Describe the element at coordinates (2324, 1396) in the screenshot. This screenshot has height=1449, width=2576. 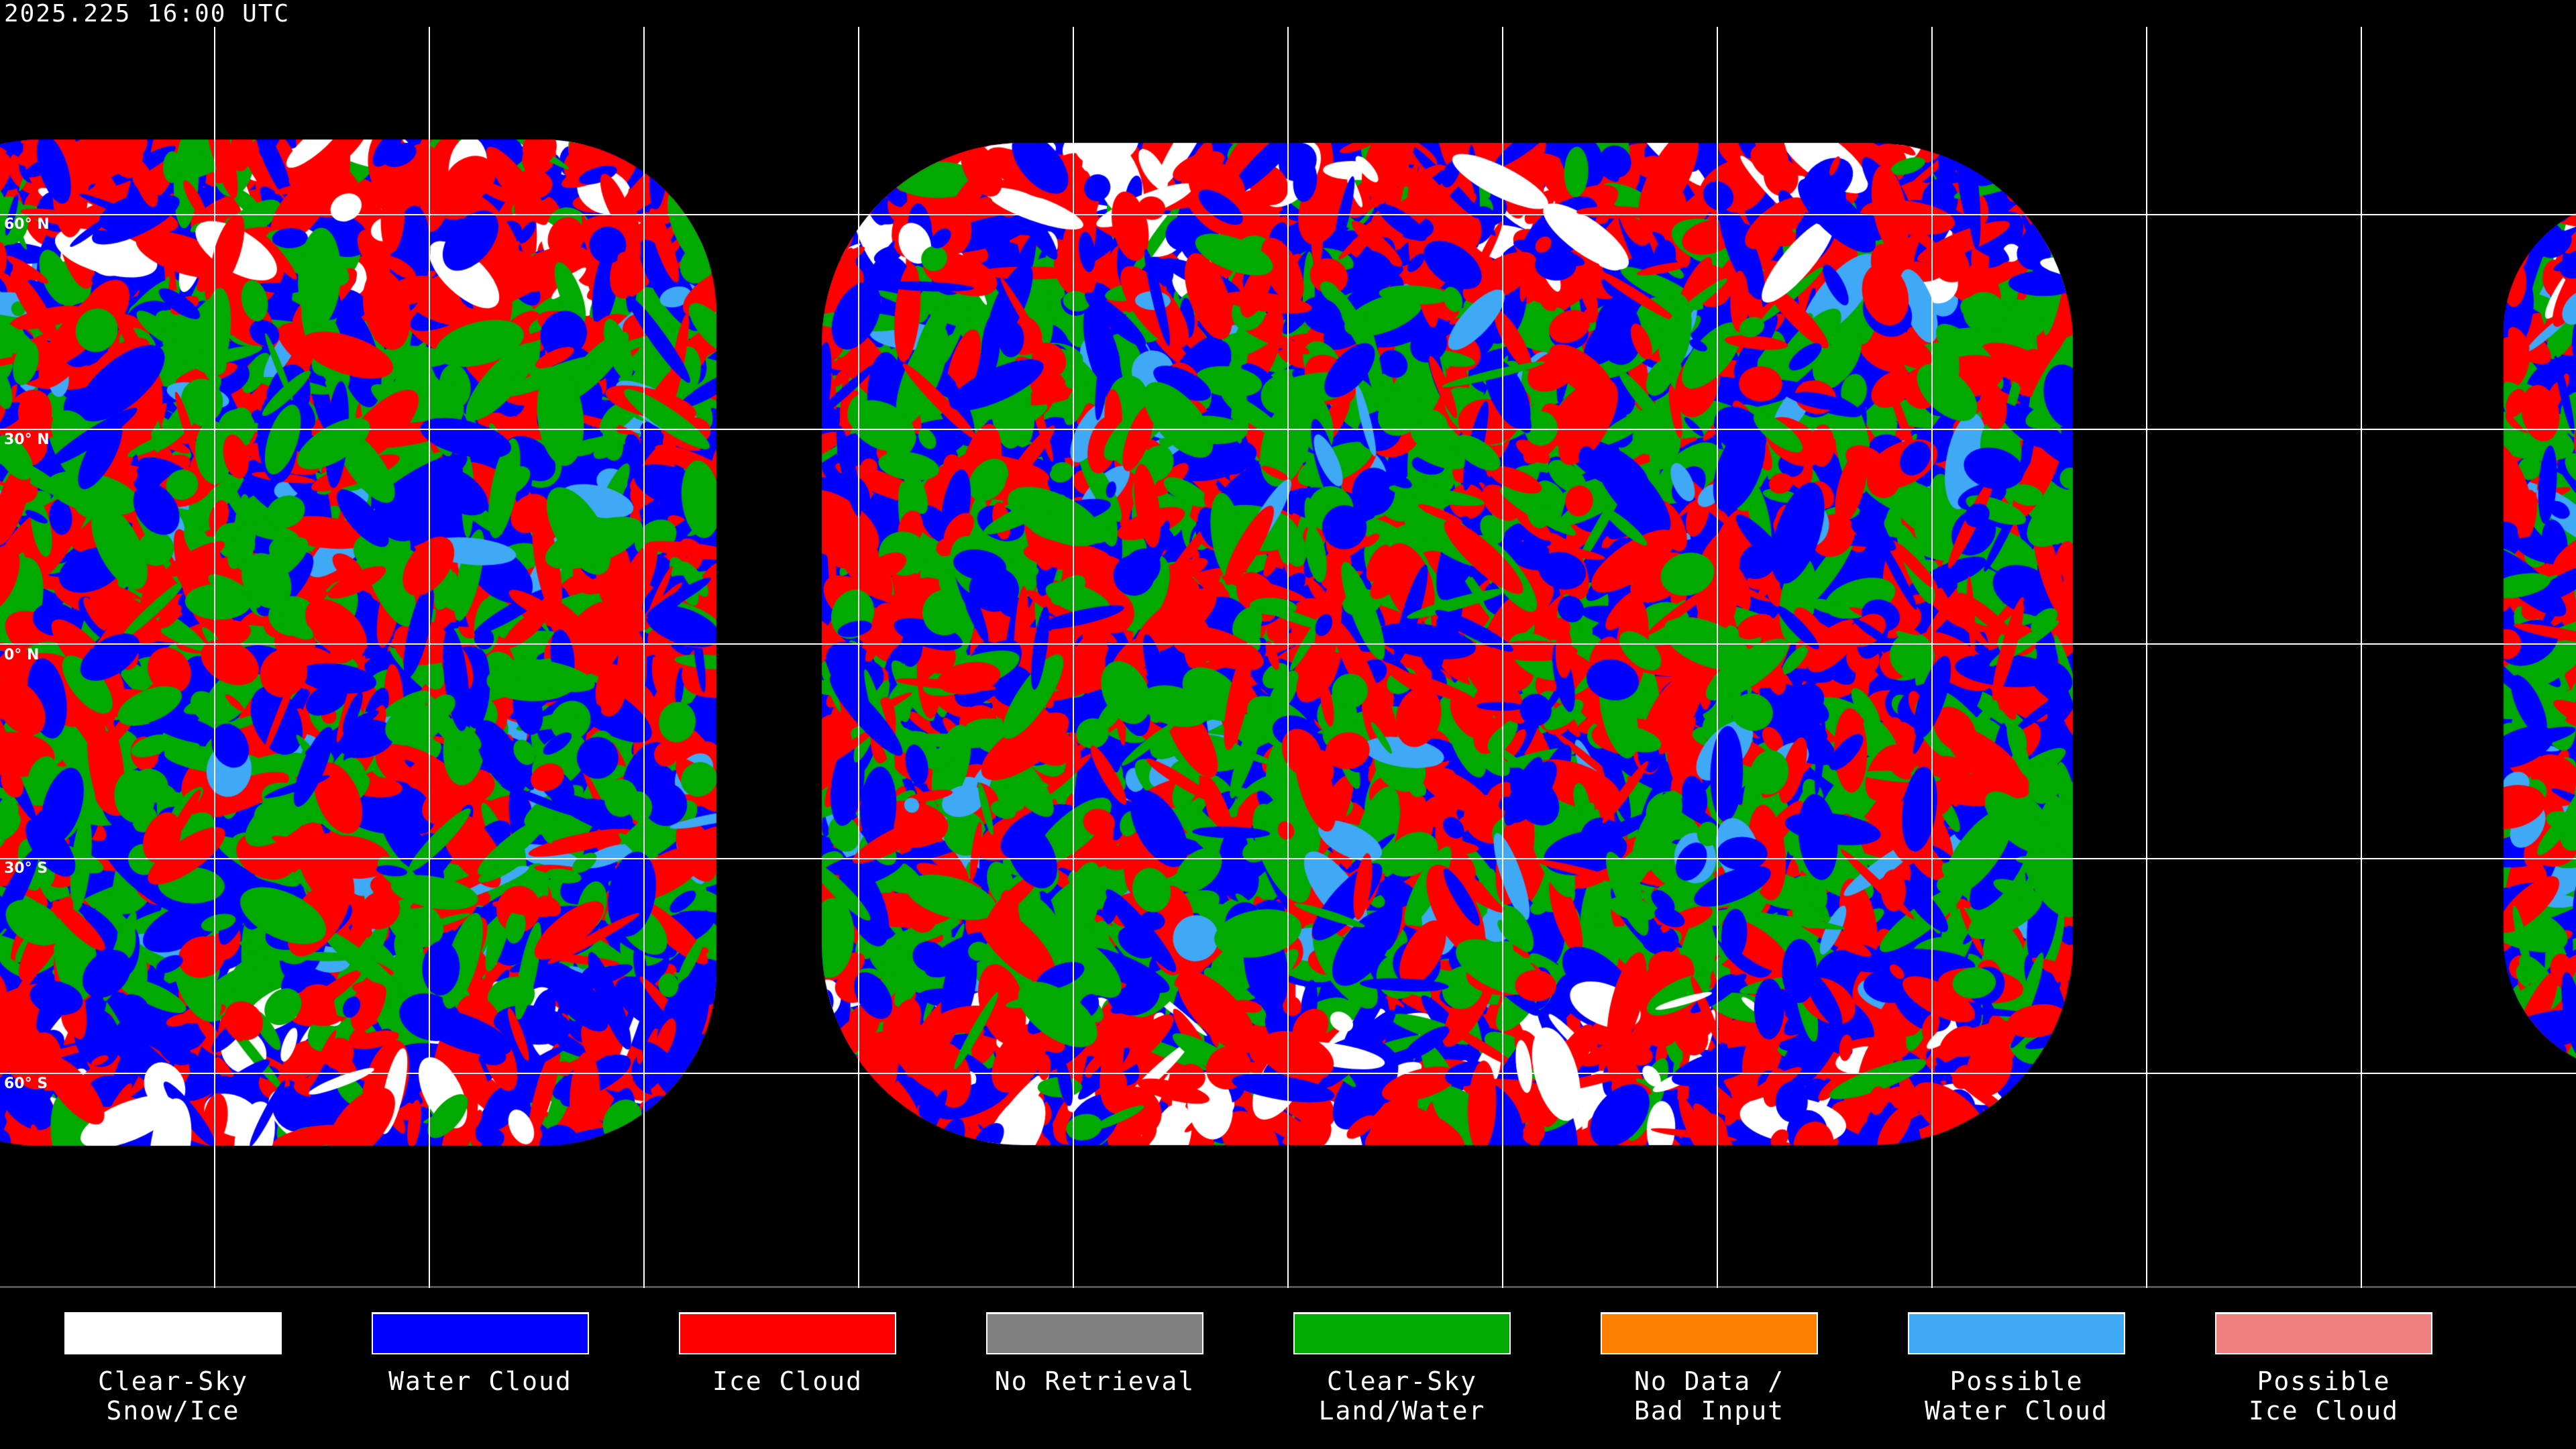
I see `legend-label: Possible Ice Cloud` at that location.